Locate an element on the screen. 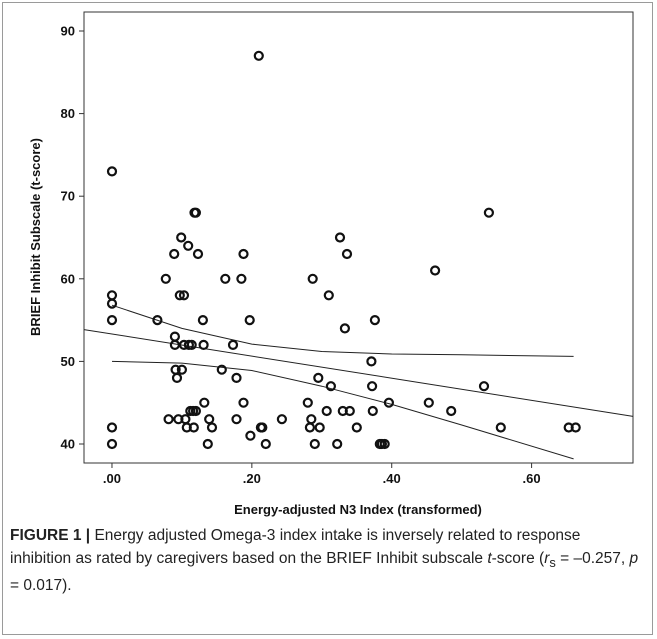  fit-line-group is located at coordinates (358, 373).